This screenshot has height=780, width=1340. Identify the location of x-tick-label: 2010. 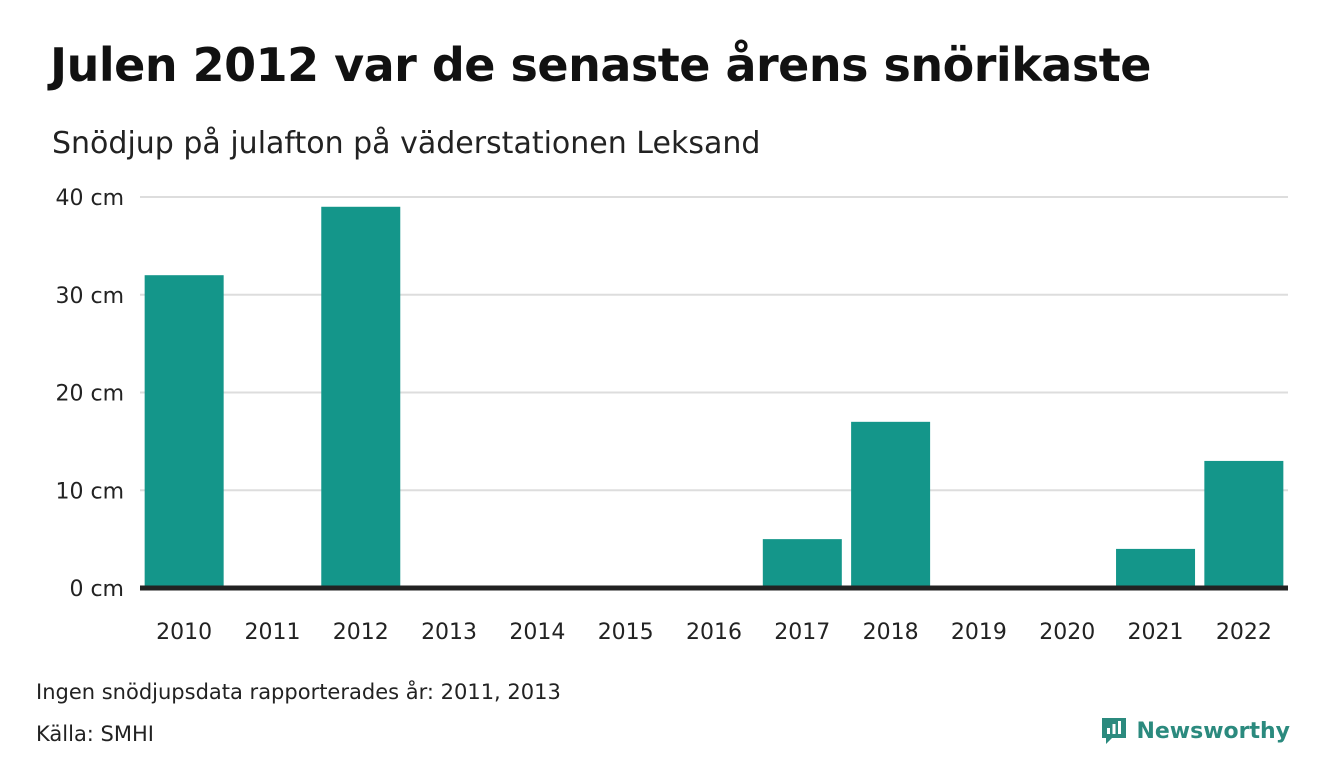
(184, 632).